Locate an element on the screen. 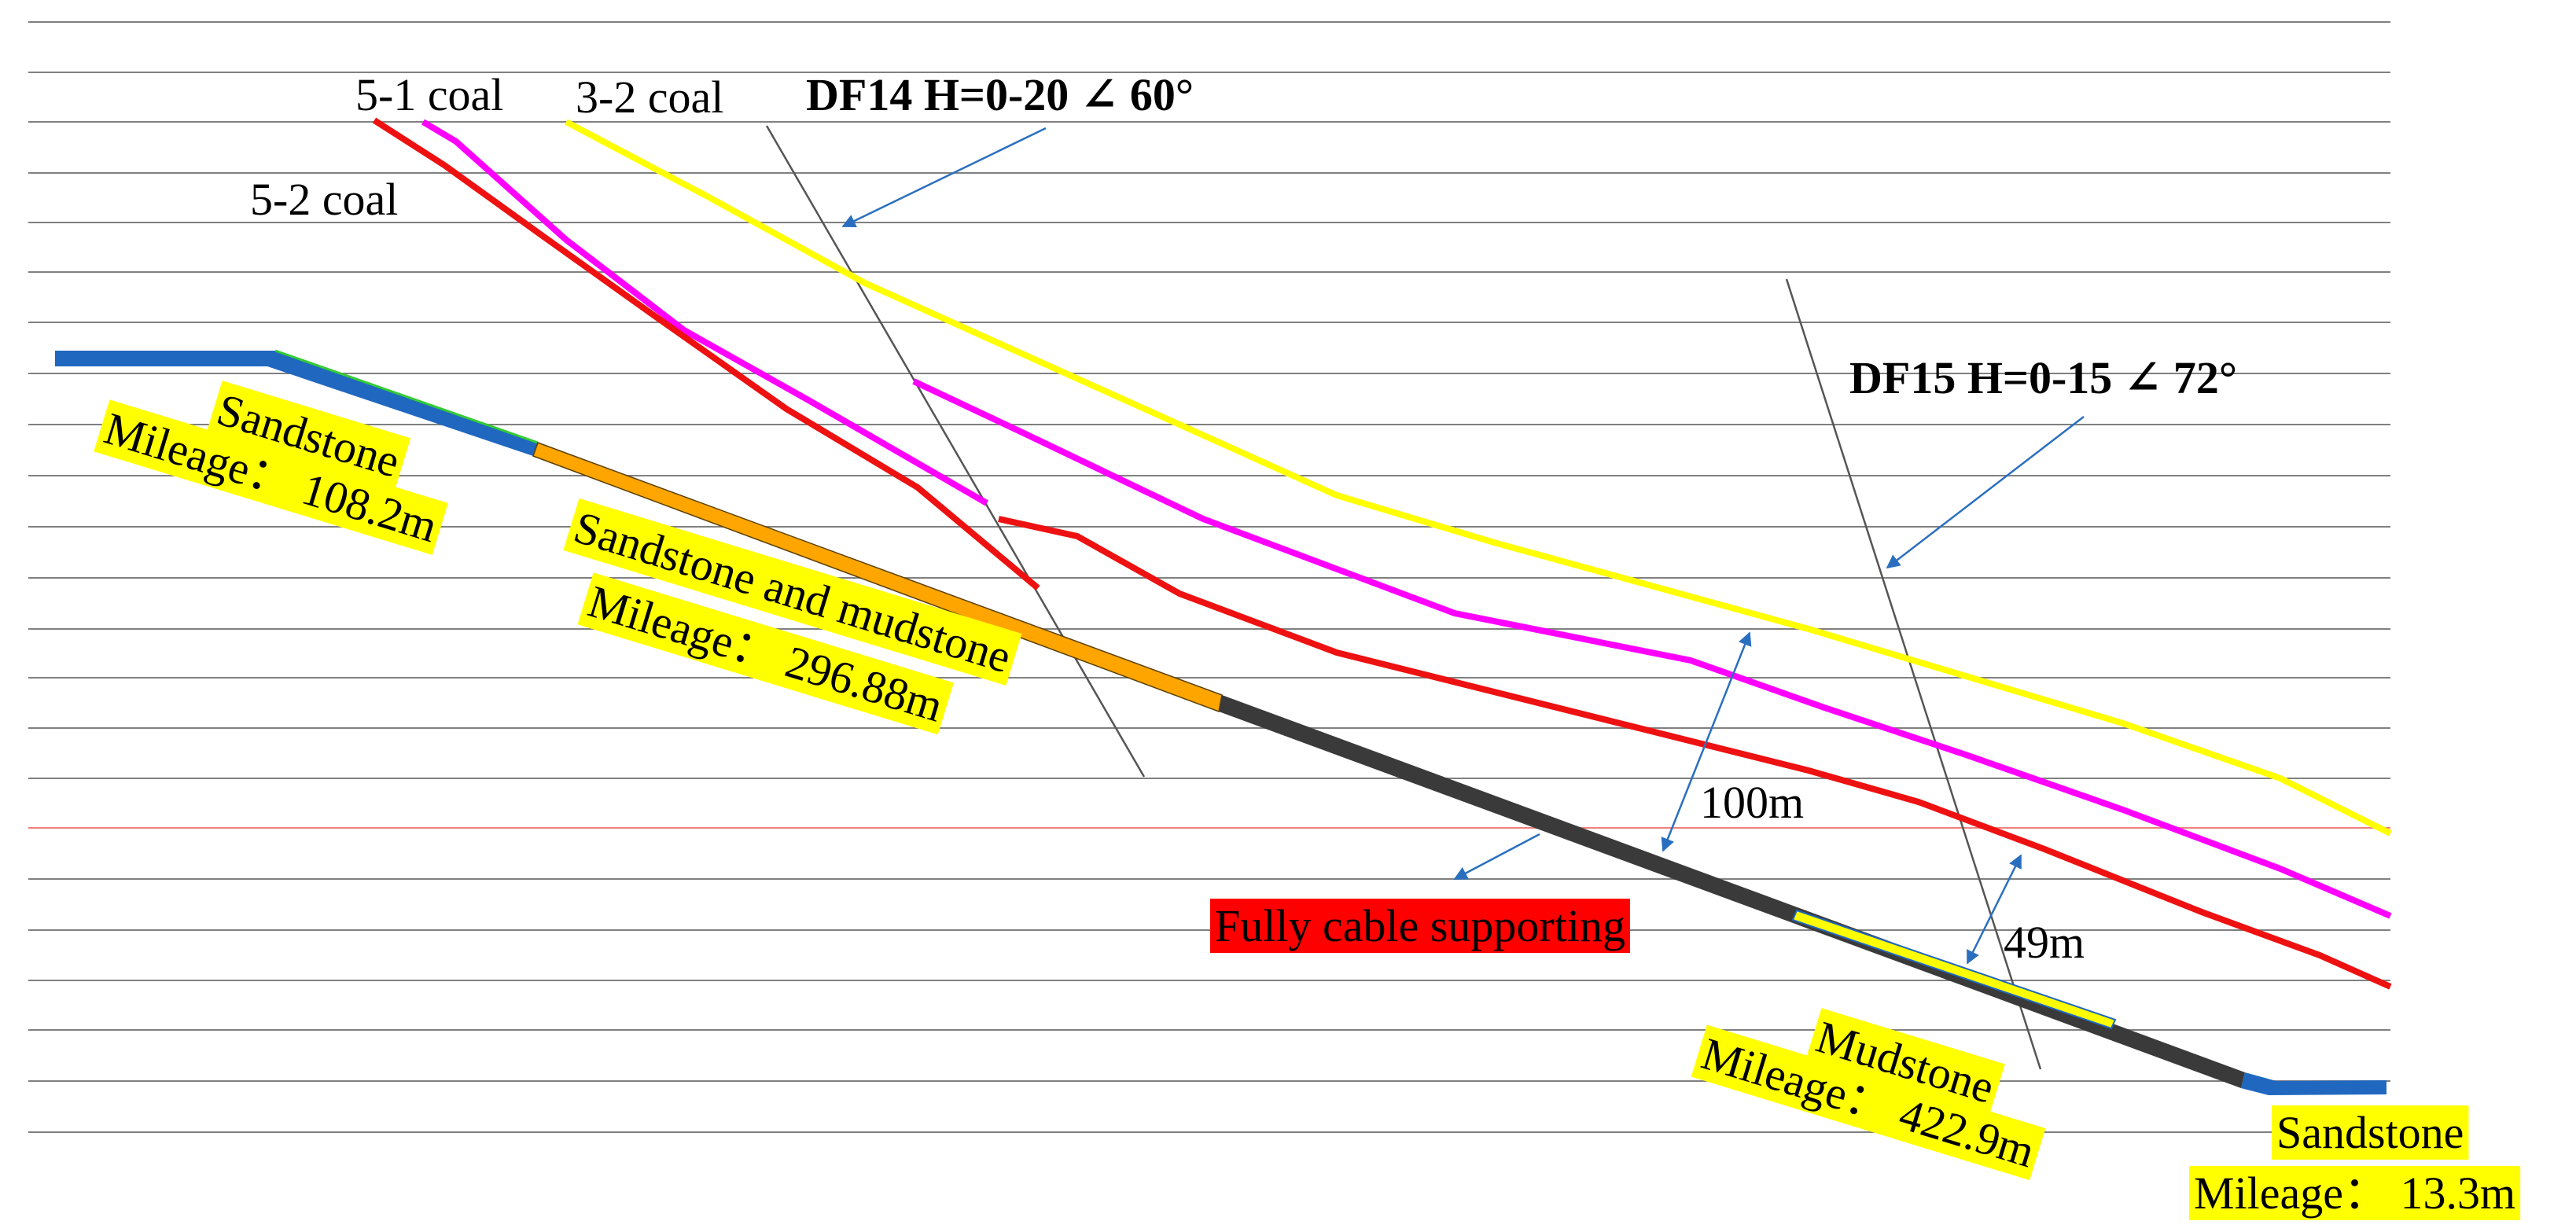  seg4-rock-bg is located at coordinates (2370, 1132).